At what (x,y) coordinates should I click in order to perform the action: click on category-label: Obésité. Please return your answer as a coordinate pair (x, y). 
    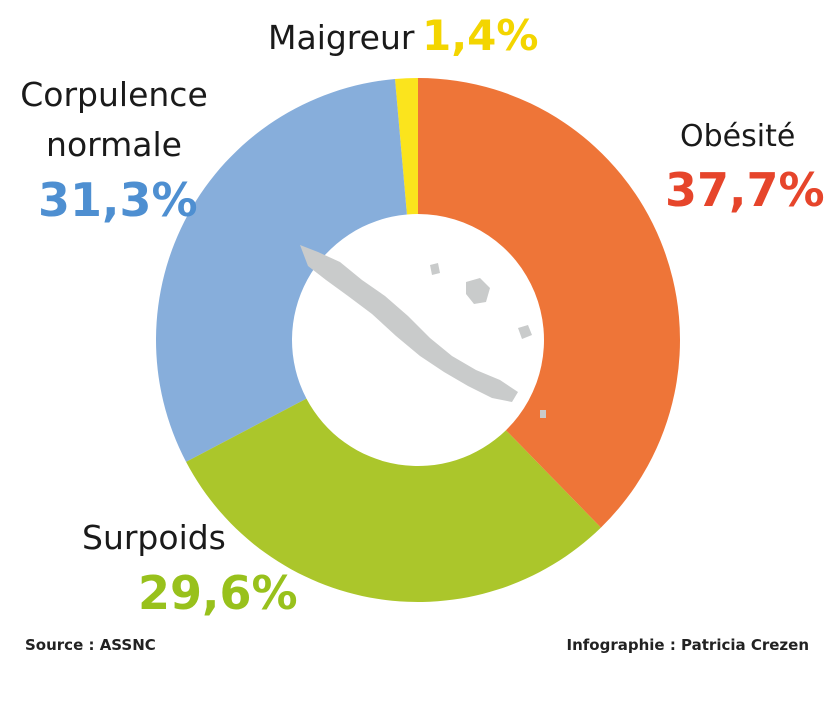
    Looking at the image, I should click on (738, 136).